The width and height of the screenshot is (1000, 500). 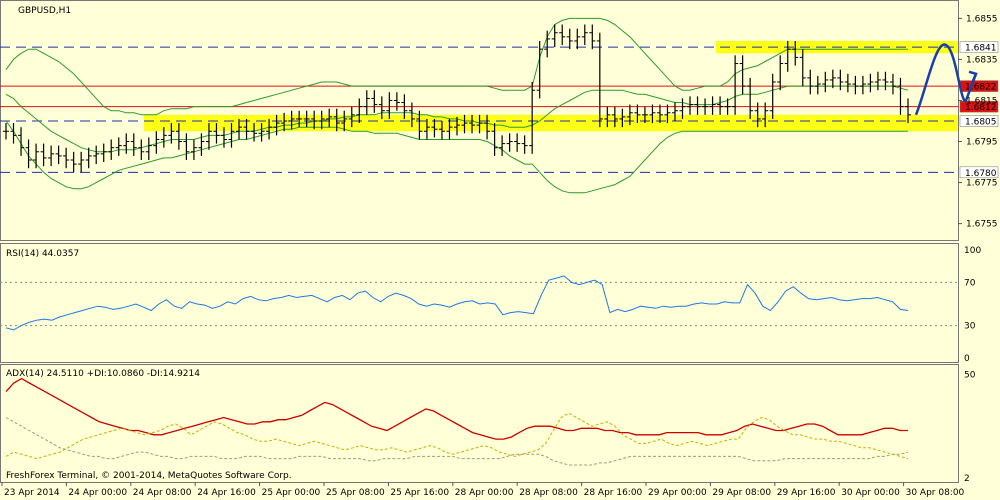 What do you see at coordinates (32, 493) in the screenshot?
I see `x-tick-label: 23 Apr 2014` at bounding box center [32, 493].